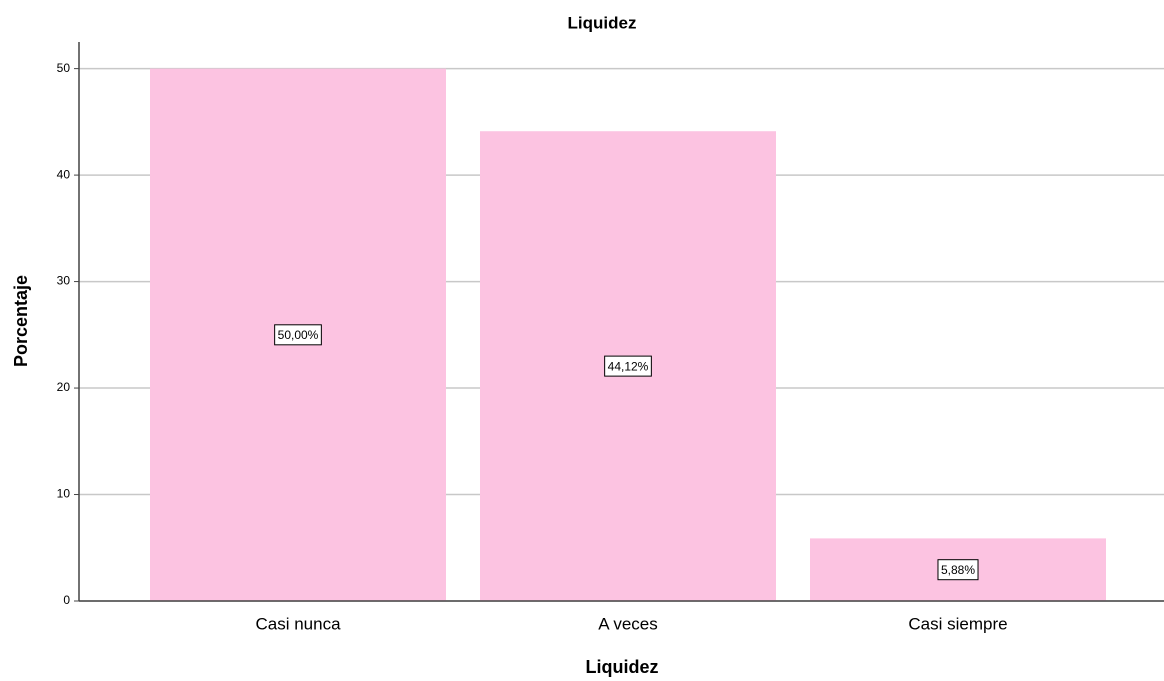 The image size is (1164, 681). I want to click on value-label: 44,12%, so click(628, 366).